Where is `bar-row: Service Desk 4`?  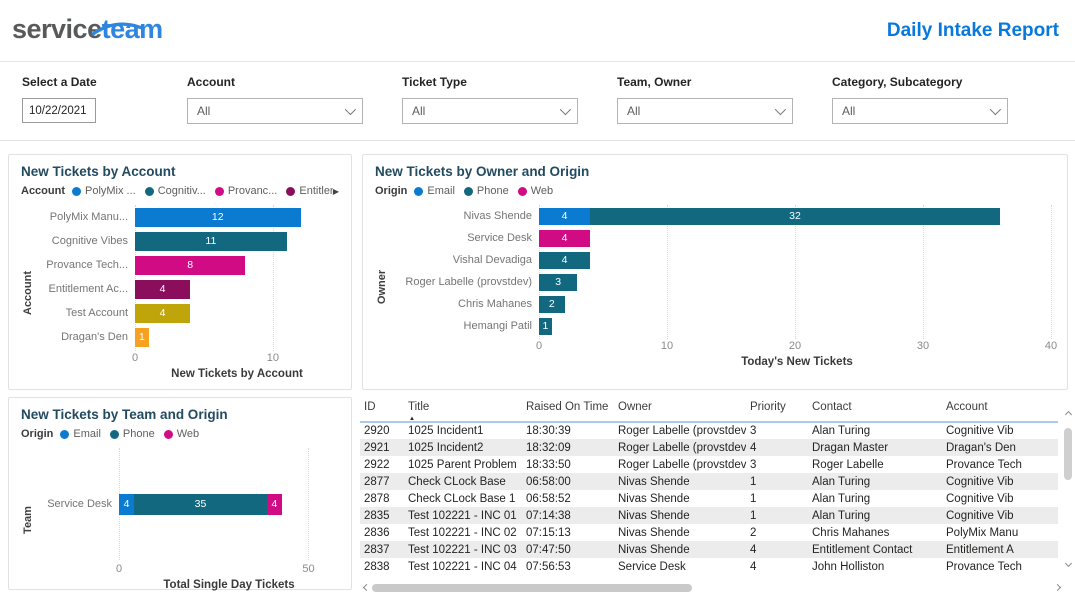 bar-row: Service Desk 4 is located at coordinates (722, 238).